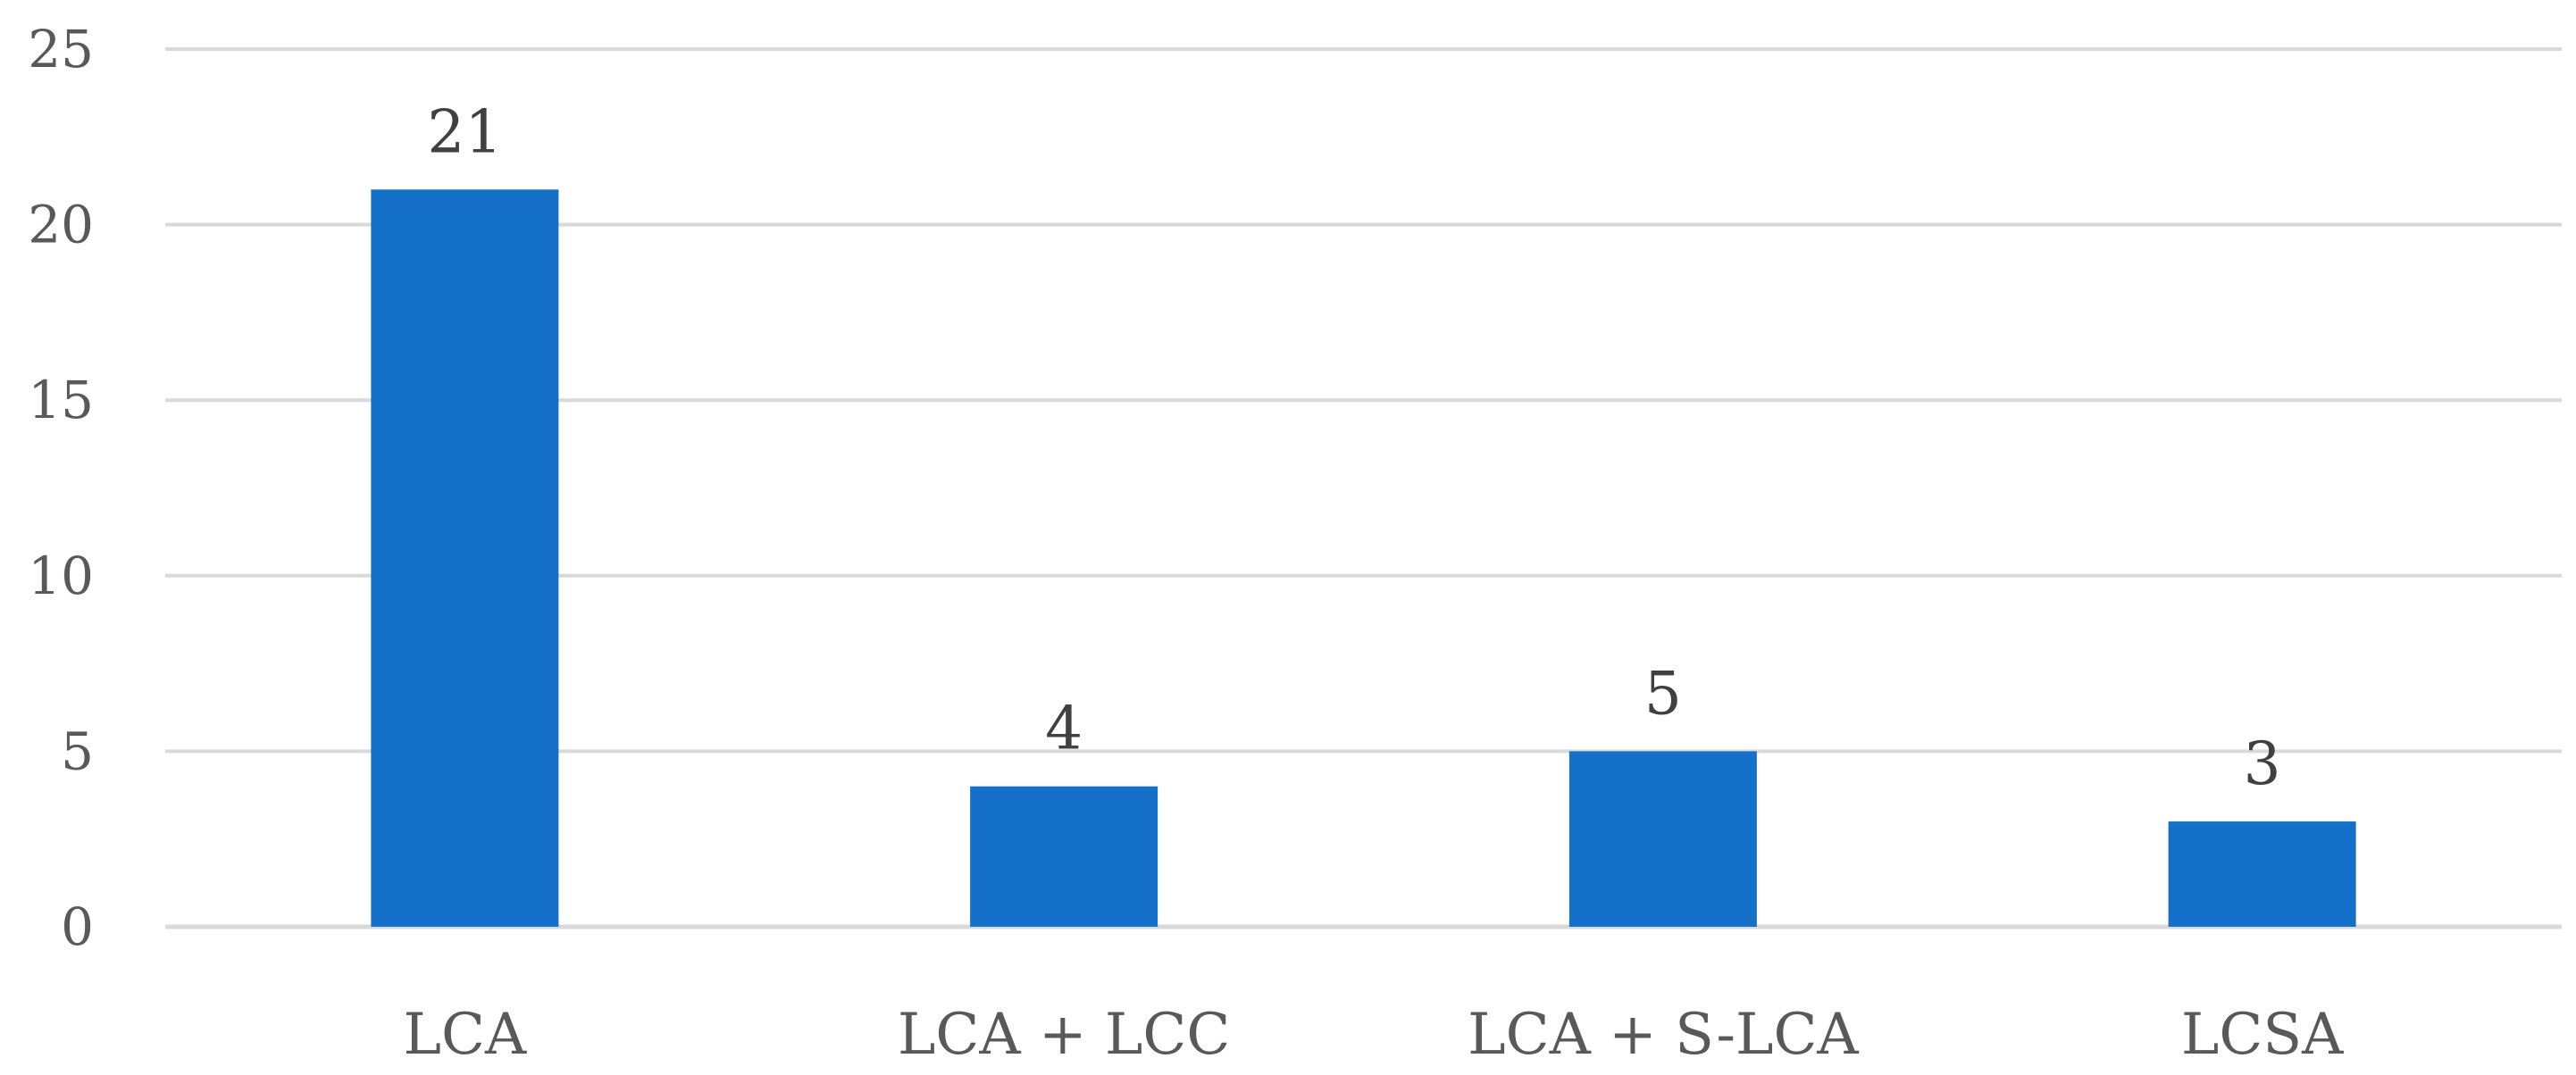  What do you see at coordinates (2263, 764) in the screenshot?
I see `data-label: 3` at bounding box center [2263, 764].